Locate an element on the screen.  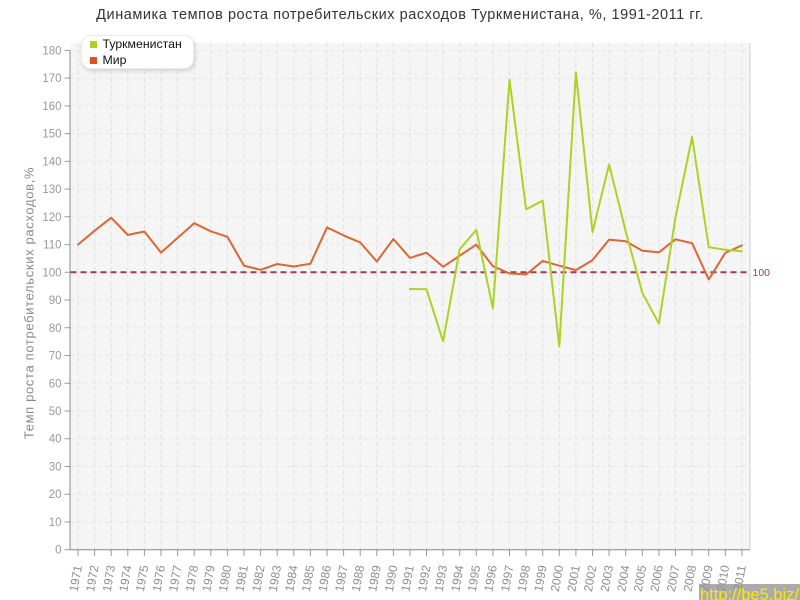
svg-text: 30 is located at coordinates (55, 468).